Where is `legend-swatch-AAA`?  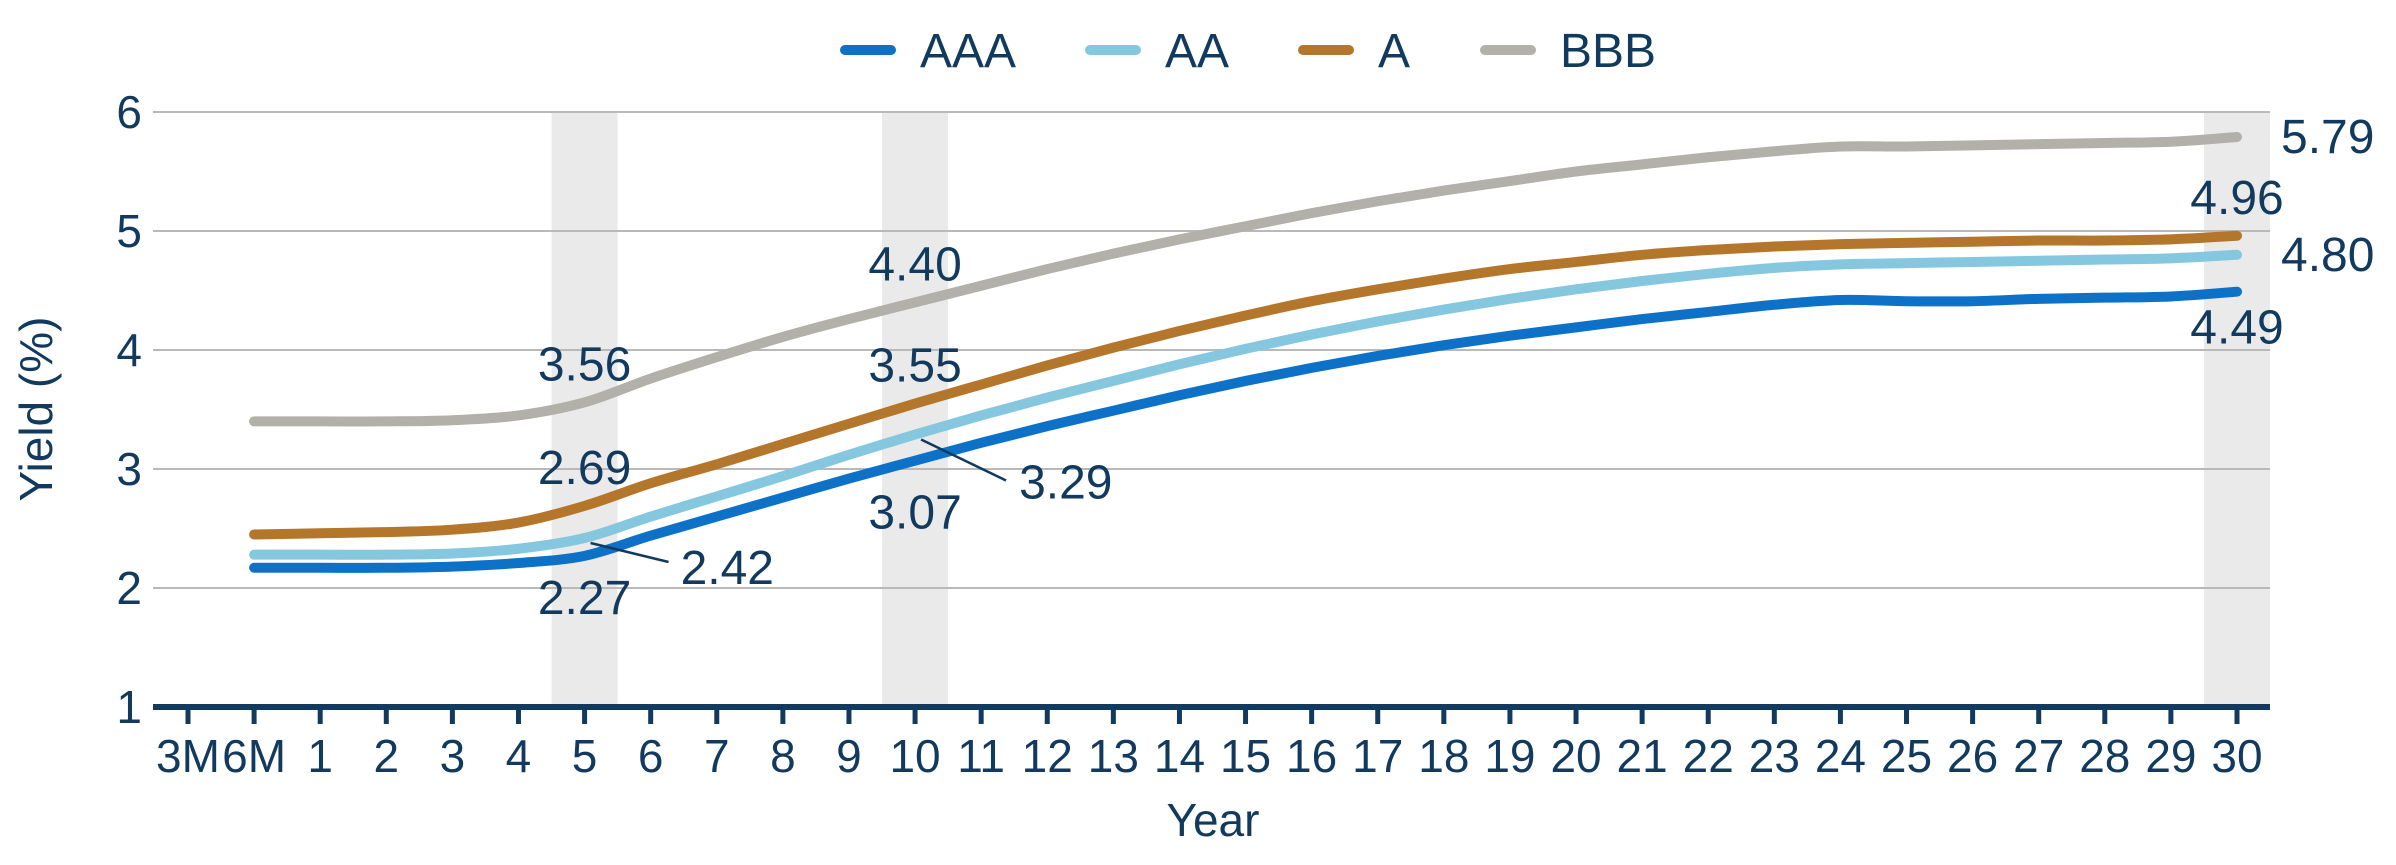
legend-swatch-AAA is located at coordinates (868, 50).